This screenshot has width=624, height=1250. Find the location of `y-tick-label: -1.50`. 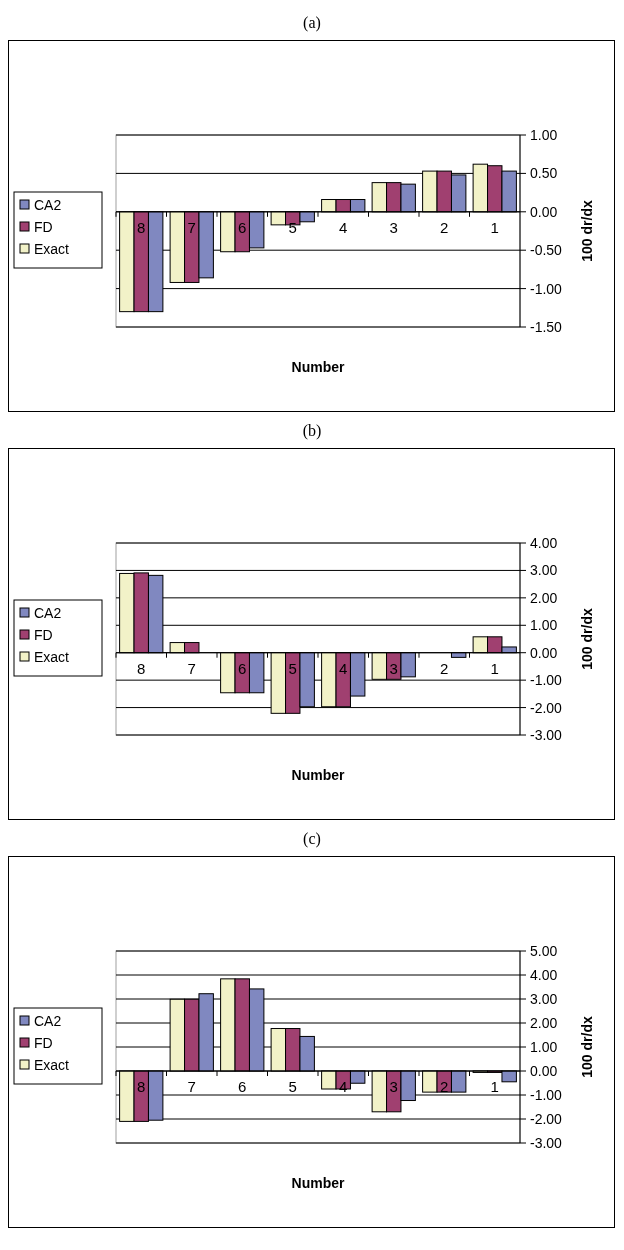

y-tick-label: -1.50 is located at coordinates (546, 327).